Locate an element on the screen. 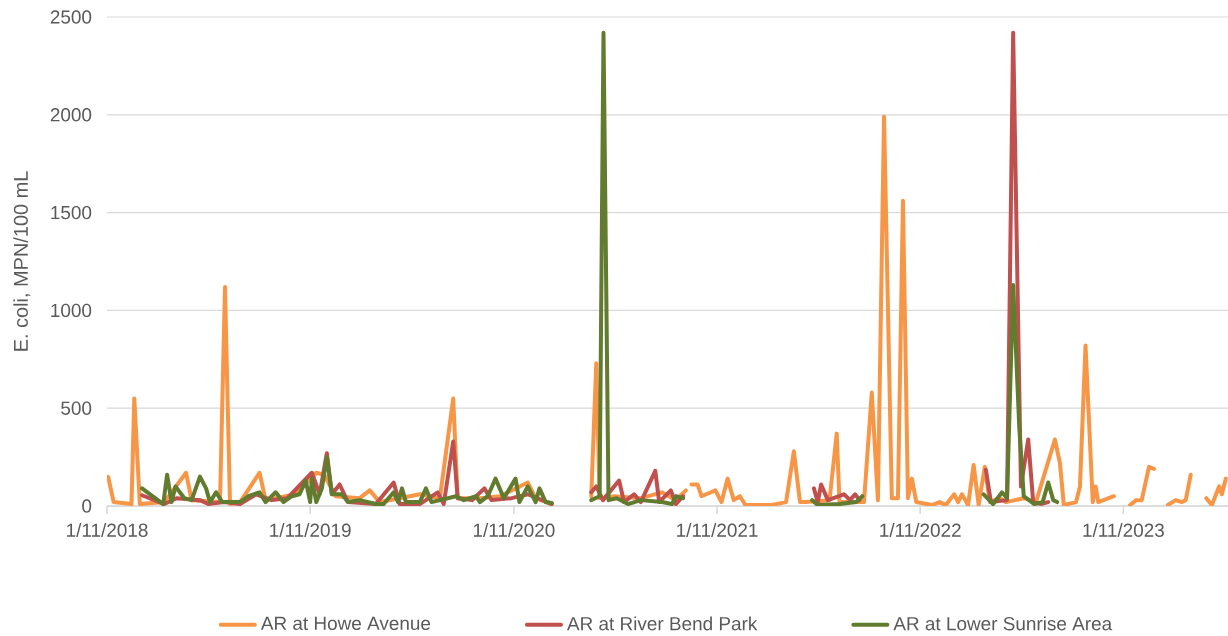 The height and width of the screenshot is (636, 1228). legend-label: AR at River Bend Park is located at coordinates (662, 623).